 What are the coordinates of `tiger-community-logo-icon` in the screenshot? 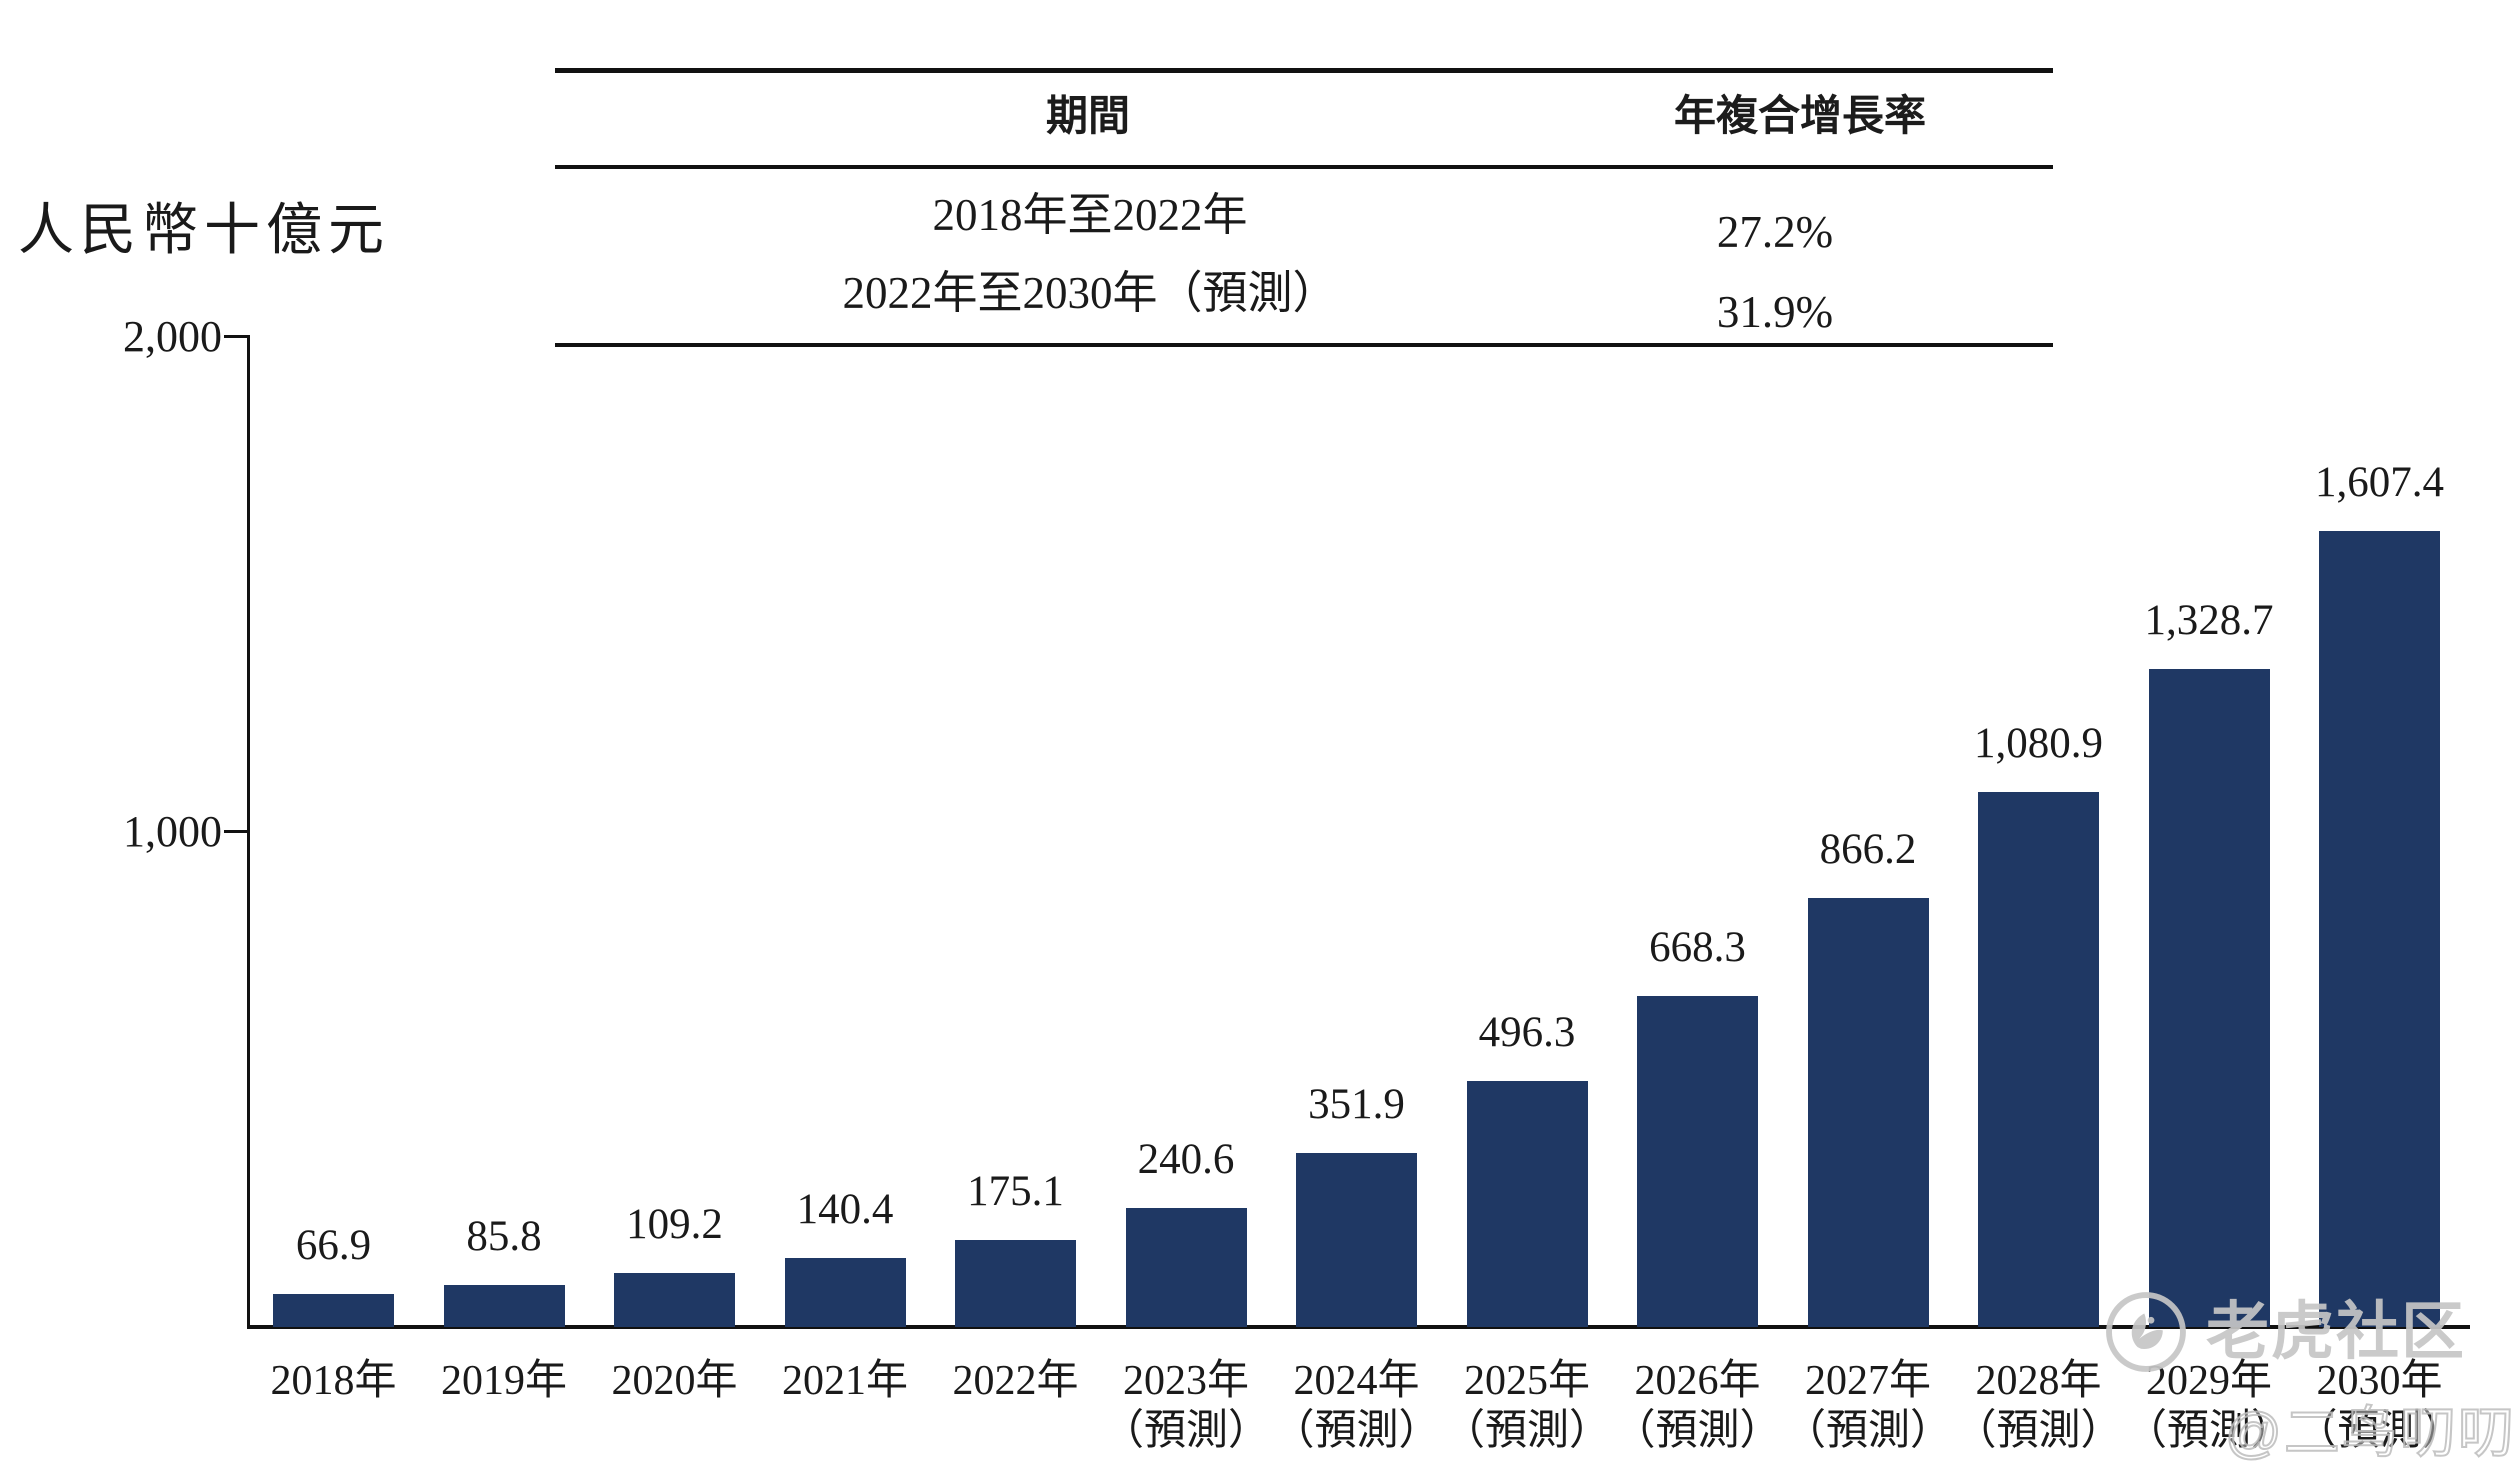 It's located at (2146, 1332).